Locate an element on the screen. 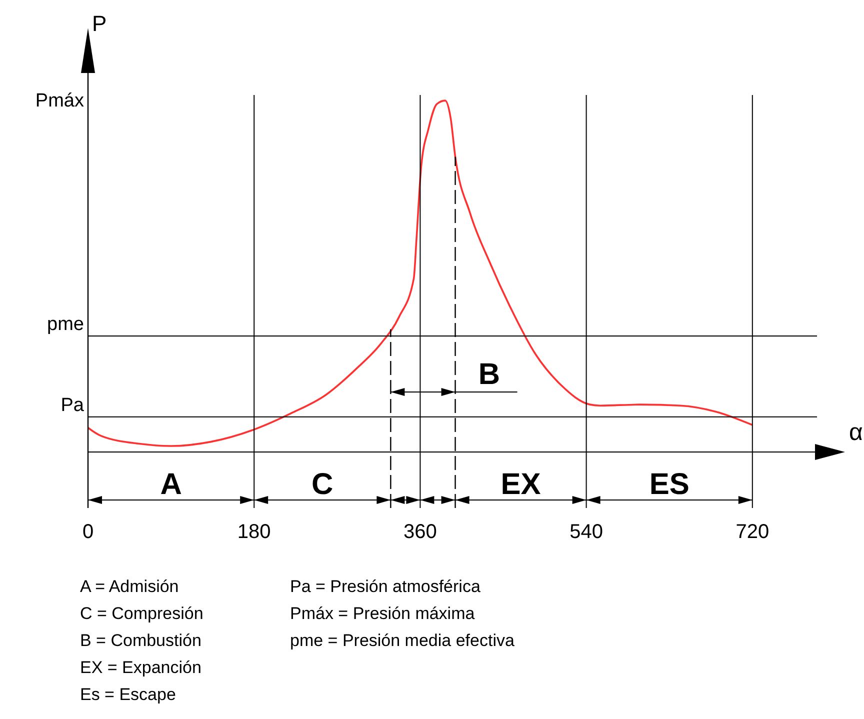 The height and width of the screenshot is (719, 864). text: pme = Presión media efectiva is located at coordinates (403, 641).